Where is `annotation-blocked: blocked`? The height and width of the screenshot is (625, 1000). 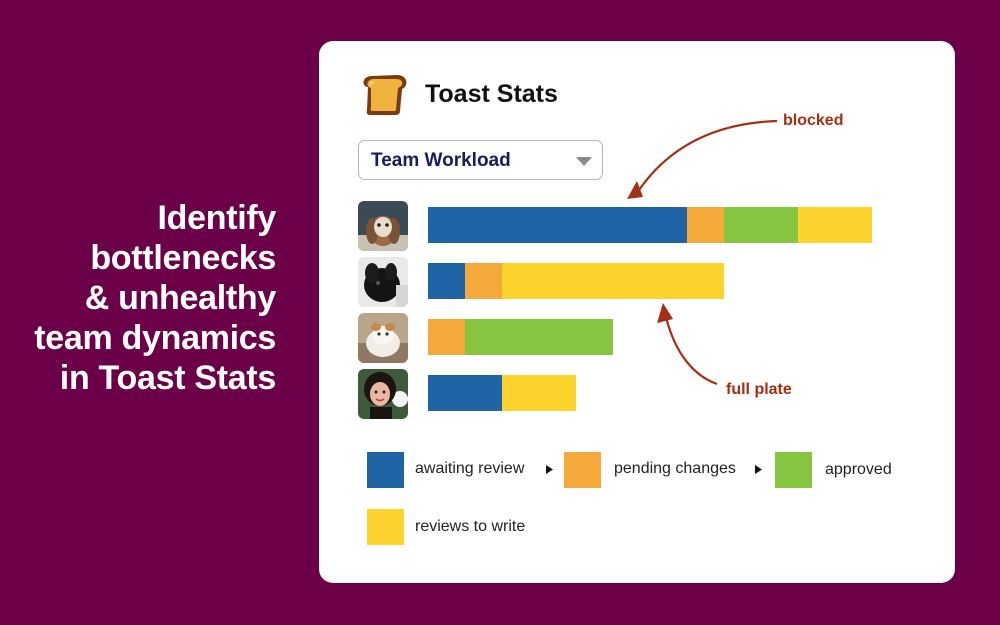 annotation-blocked: blocked is located at coordinates (813, 120).